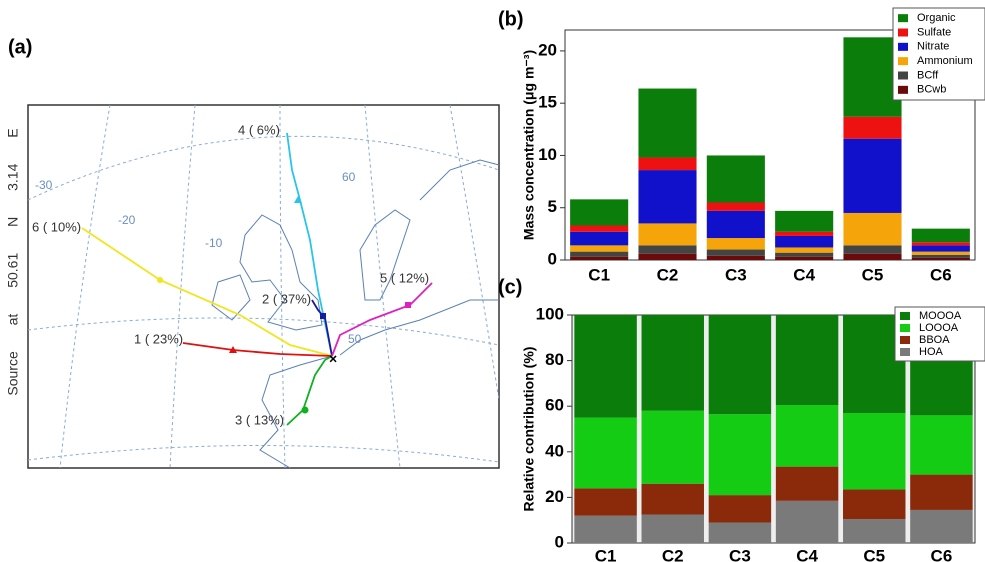  Describe the element at coordinates (939, 328) in the screenshot. I see `legend-label: LOOOA` at that location.